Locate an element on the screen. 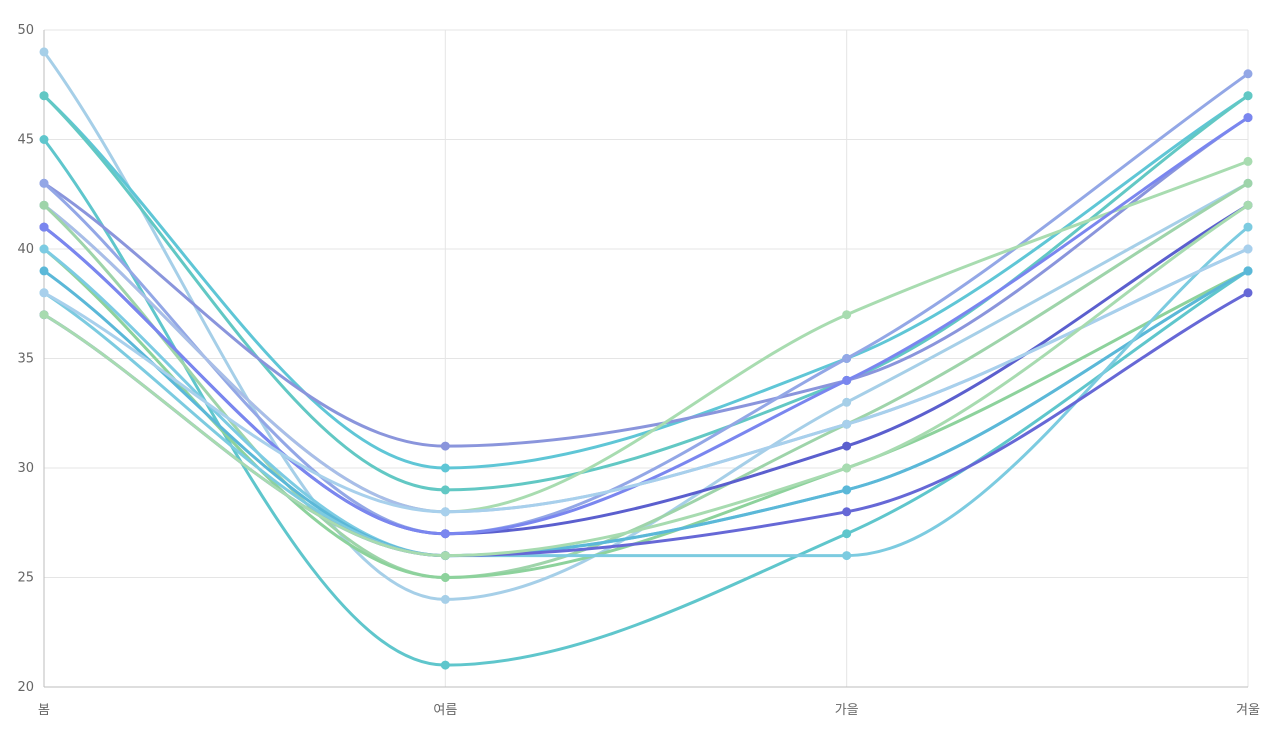 Image resolution: width=1283 pixels, height=742 pixels. y-tick-label: 45 is located at coordinates (25, 140).